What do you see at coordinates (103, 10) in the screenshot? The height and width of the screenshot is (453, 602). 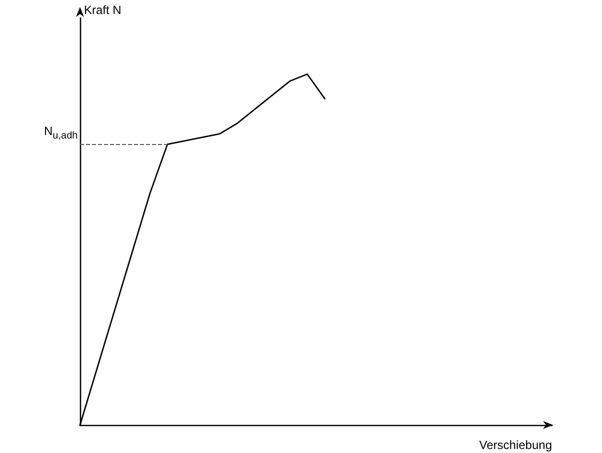 I see `y-axis-title: Kraft N` at bounding box center [103, 10].